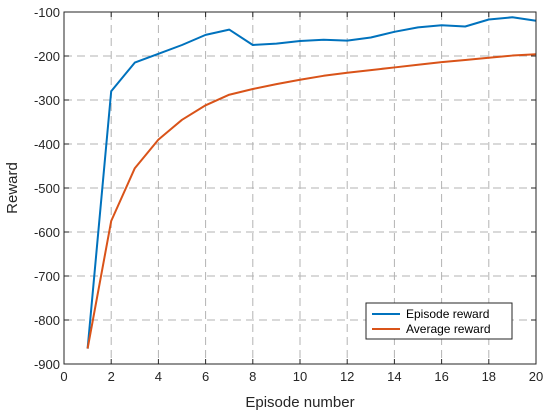 This screenshot has width=550, height=415. Describe the element at coordinates (489, 376) in the screenshot. I see `x-tick-label: 18` at that location.